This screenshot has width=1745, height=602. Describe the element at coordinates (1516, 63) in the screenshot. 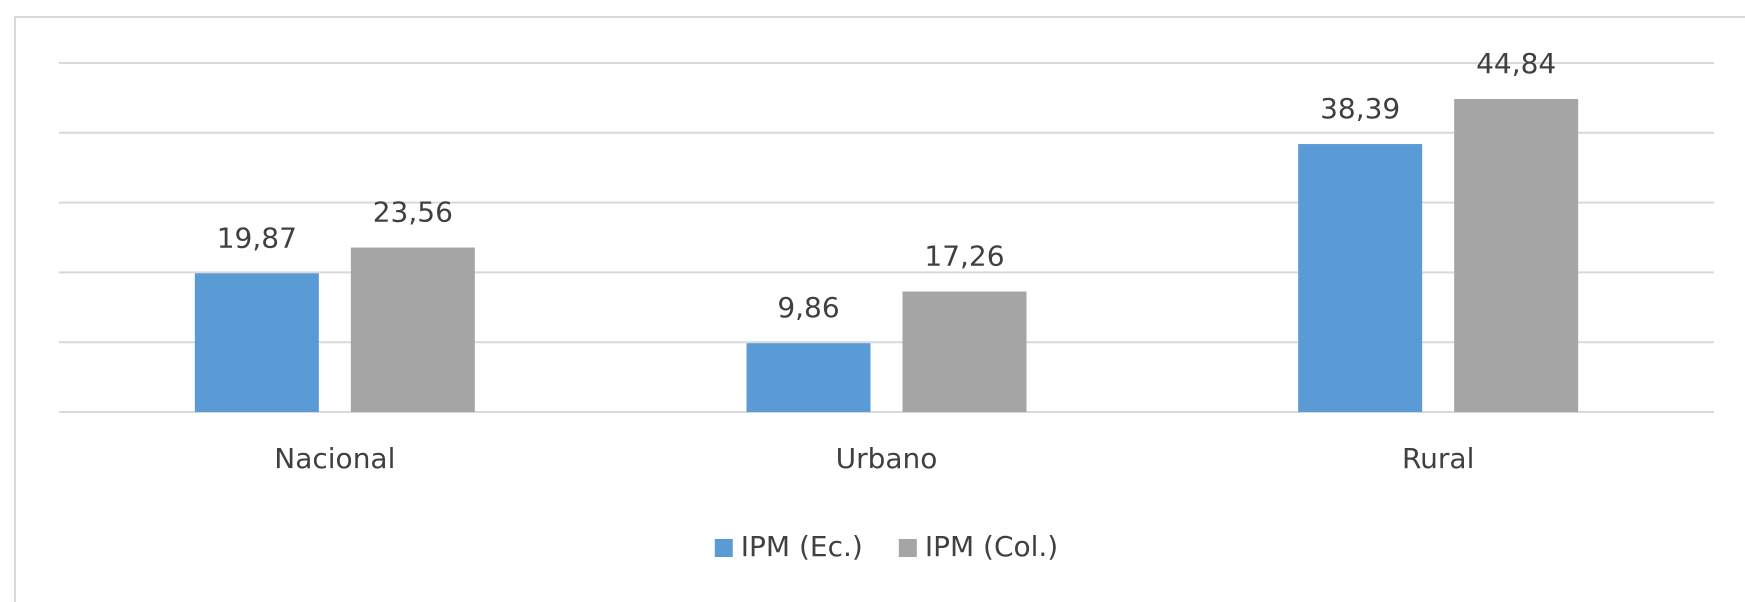

I see `data-label: 44,84` at that location.